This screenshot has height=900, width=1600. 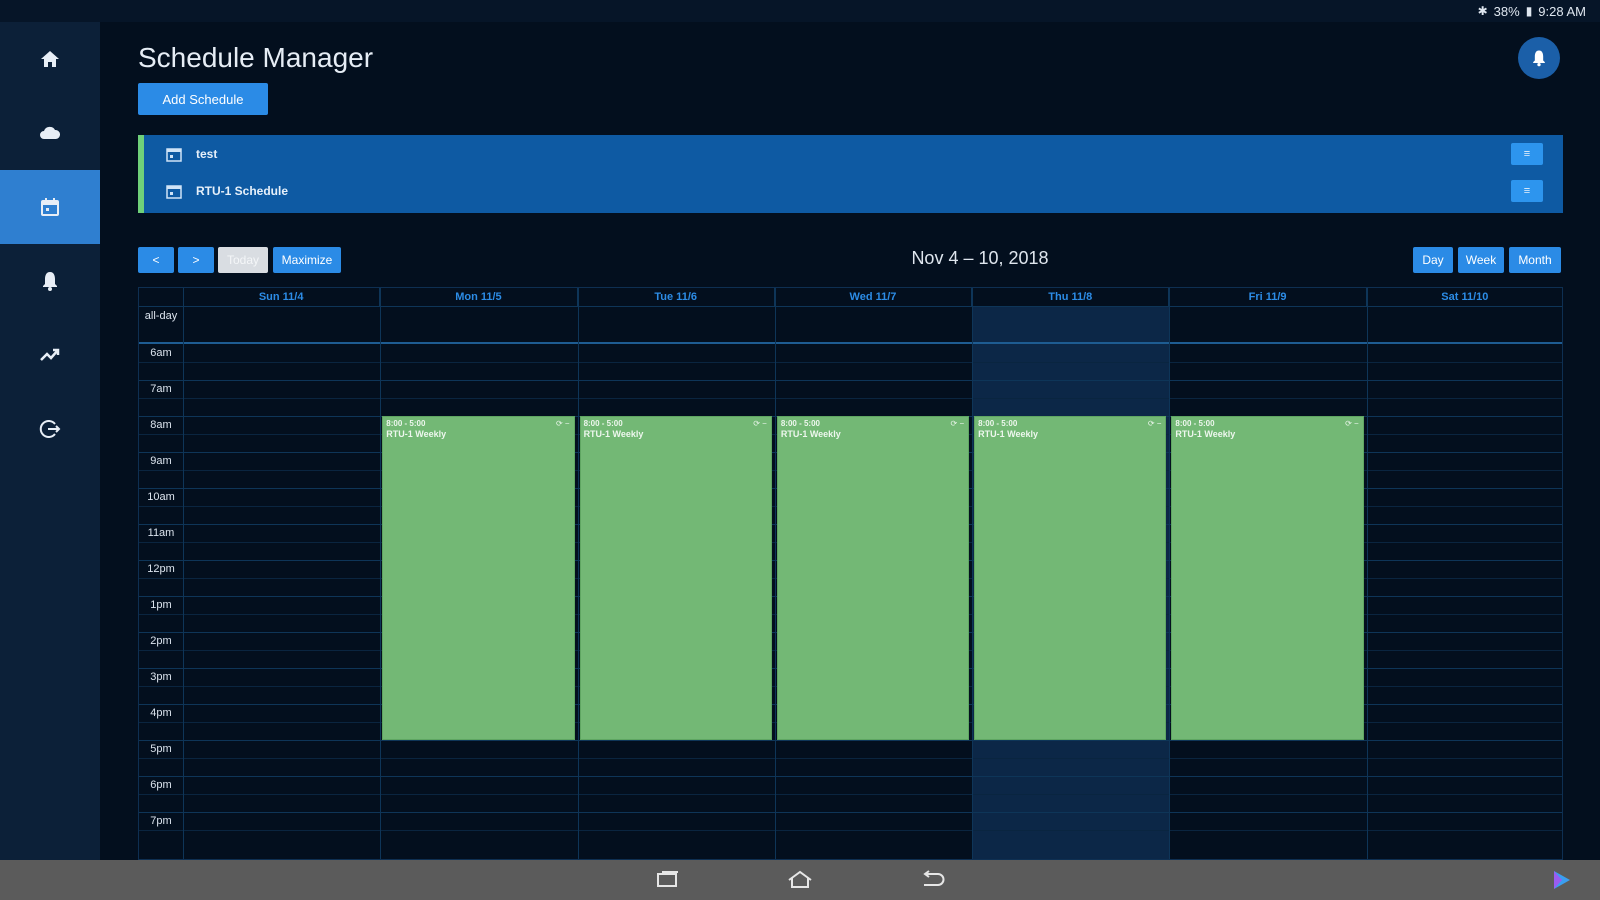 I want to click on back-icon, so click(x=934, y=878).